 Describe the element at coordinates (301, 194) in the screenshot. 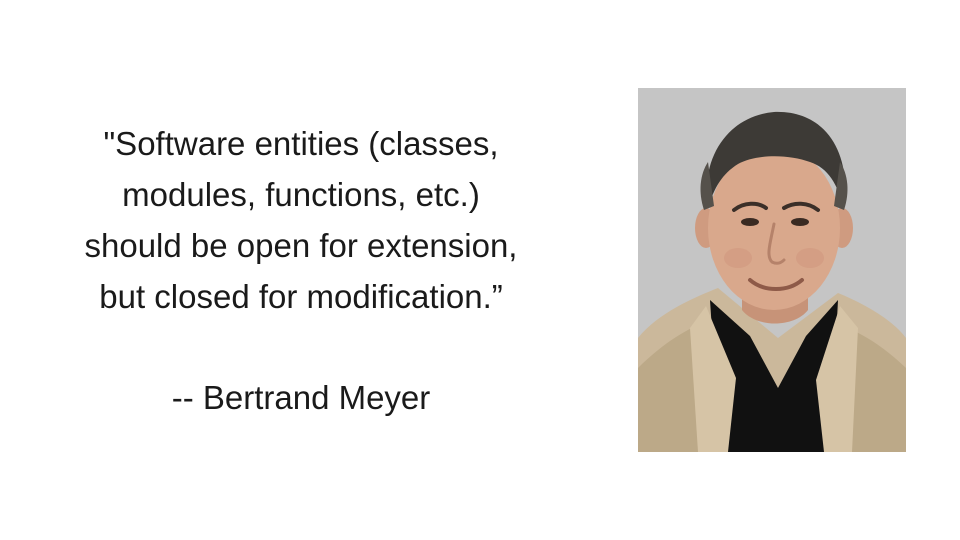

I see `quote-line: modules, functions, etc.)` at that location.